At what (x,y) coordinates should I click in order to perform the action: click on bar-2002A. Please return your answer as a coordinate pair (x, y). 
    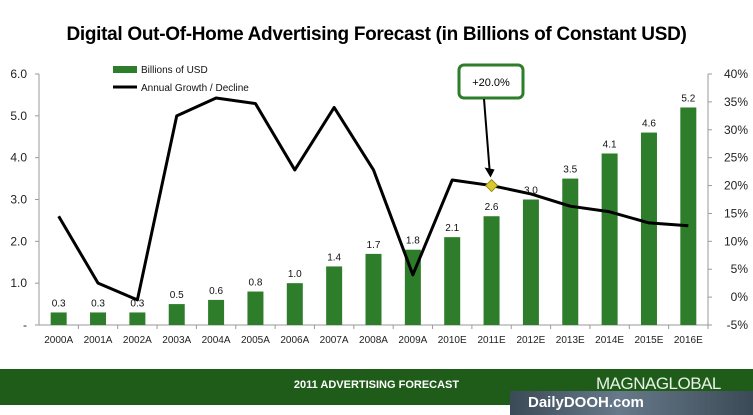
    Looking at the image, I should click on (137, 318).